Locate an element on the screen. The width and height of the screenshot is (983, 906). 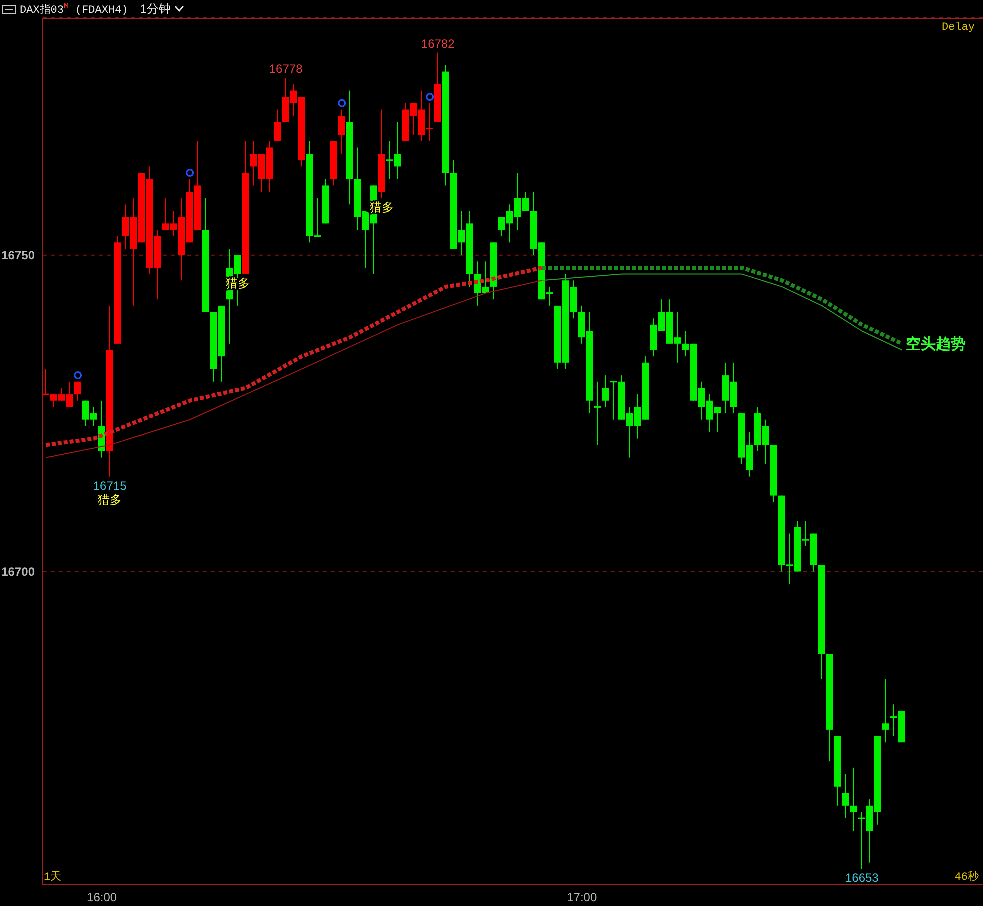
annotation: 46秒 is located at coordinates (966, 877).